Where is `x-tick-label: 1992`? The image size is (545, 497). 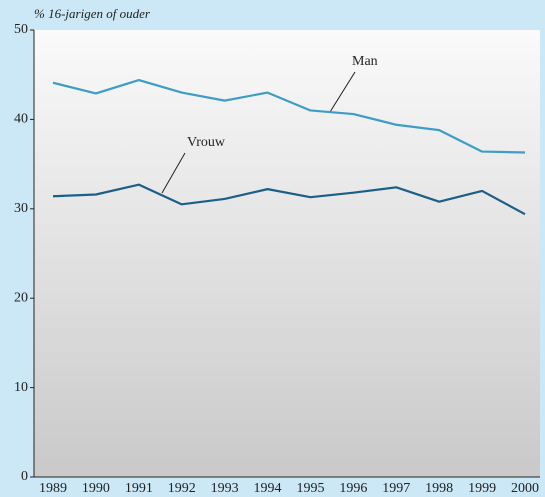 x-tick-label: 1992 is located at coordinates (182, 488).